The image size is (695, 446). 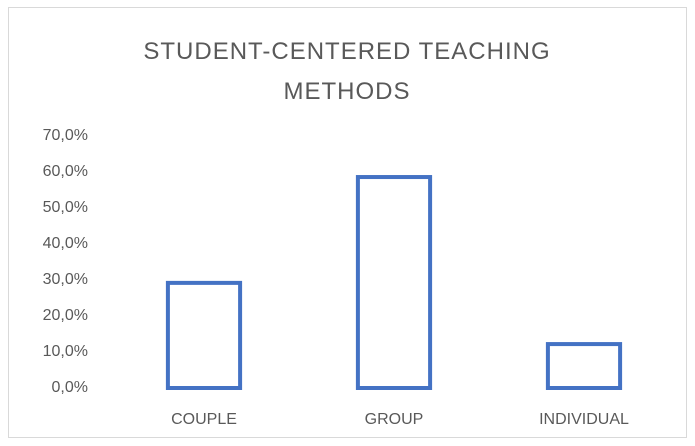 What do you see at coordinates (584, 419) in the screenshot?
I see `x-tick-label: INDIVIDUAL` at bounding box center [584, 419].